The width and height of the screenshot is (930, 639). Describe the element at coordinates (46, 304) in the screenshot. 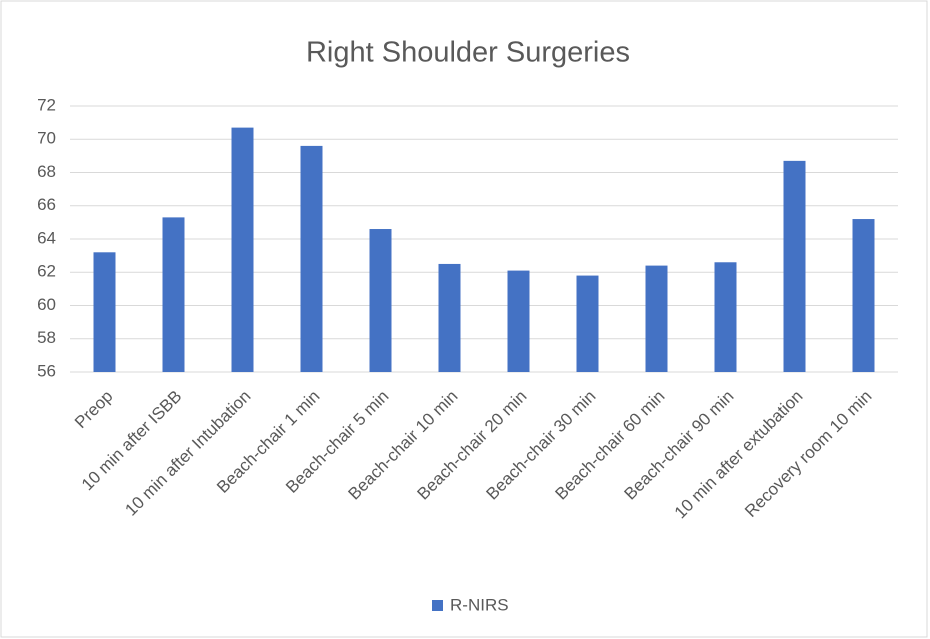

I see `y-tick-label: 60` at that location.